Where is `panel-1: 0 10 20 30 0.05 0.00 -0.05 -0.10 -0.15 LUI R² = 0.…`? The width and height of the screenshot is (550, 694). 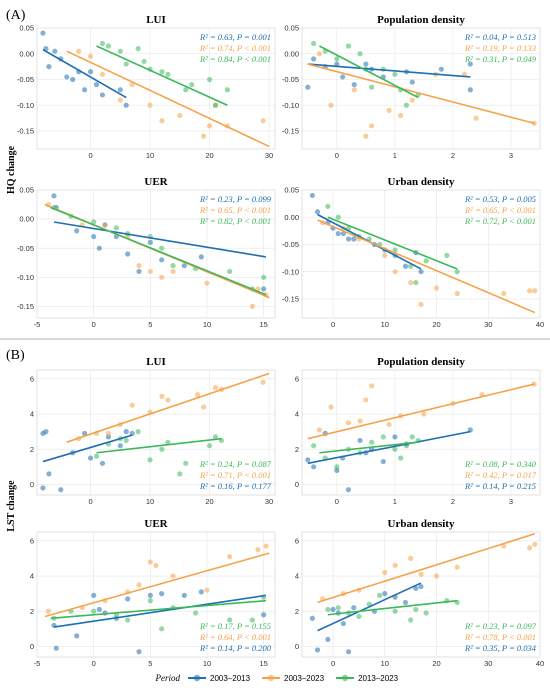
panel-1: 0 10 20 30 0.05 0.00 -0.05 -0.10 -0.15 LUI R² = 0.… is located at coordinates (146, 87).